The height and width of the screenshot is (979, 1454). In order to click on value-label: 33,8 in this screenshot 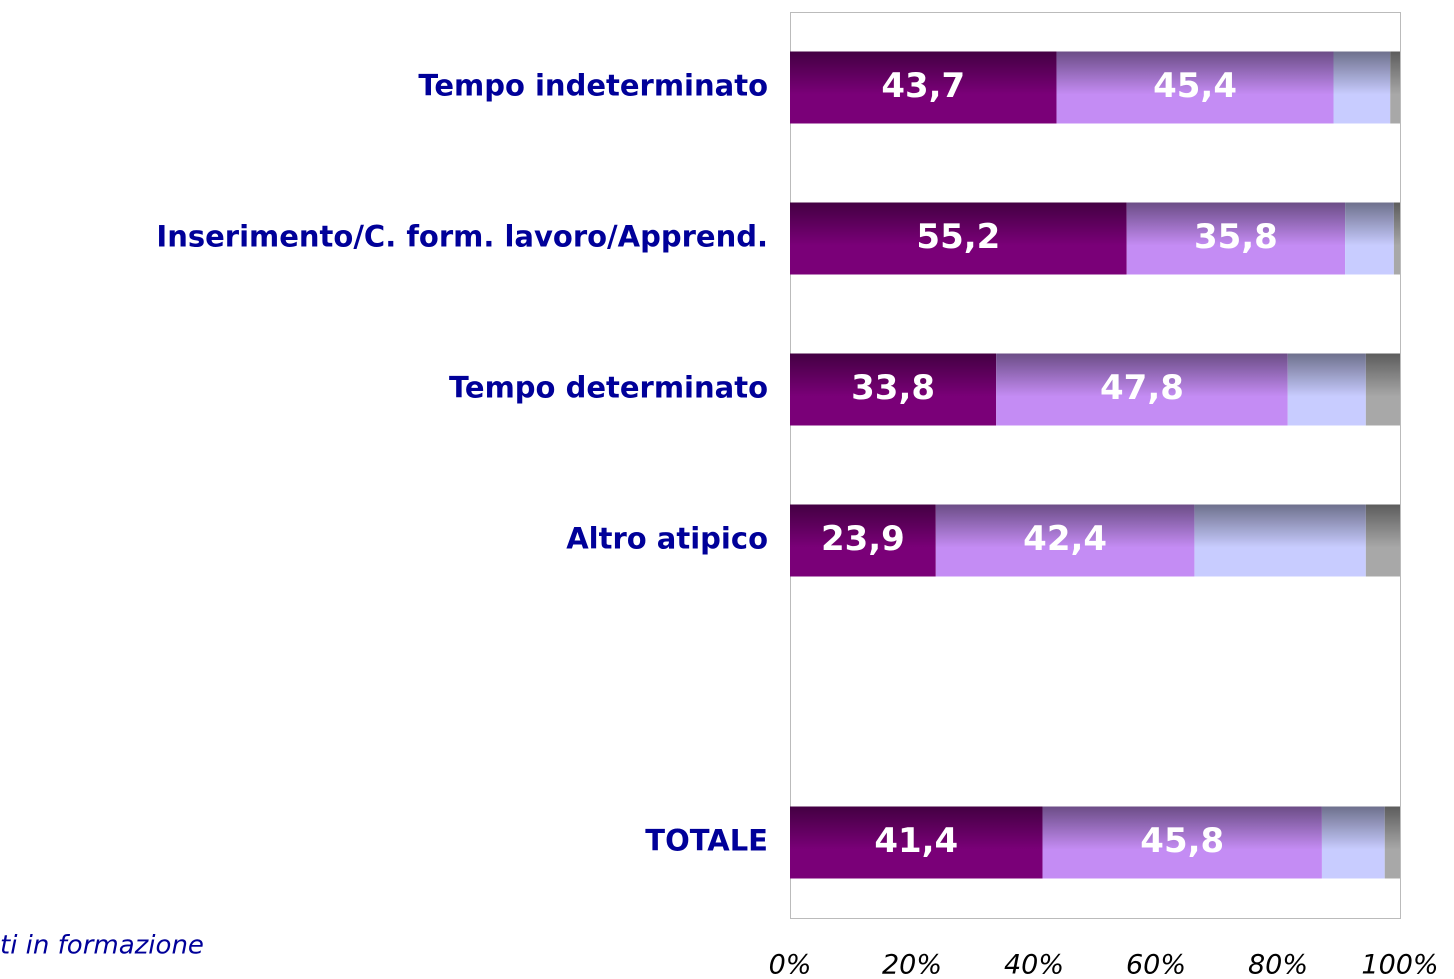, I will do `click(893, 388)`.